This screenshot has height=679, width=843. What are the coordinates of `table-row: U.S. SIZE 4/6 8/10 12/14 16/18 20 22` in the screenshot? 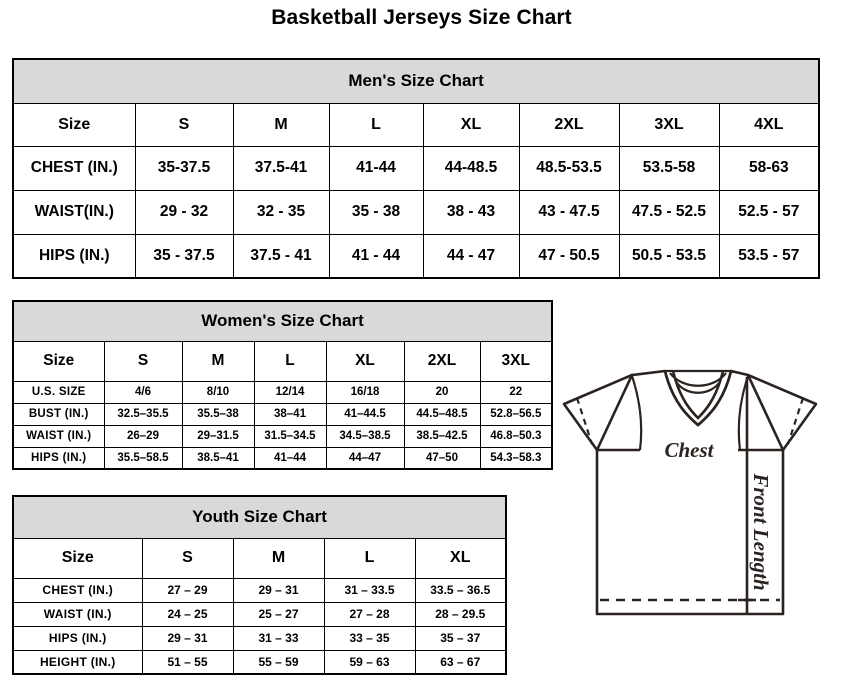 It's located at (282, 392).